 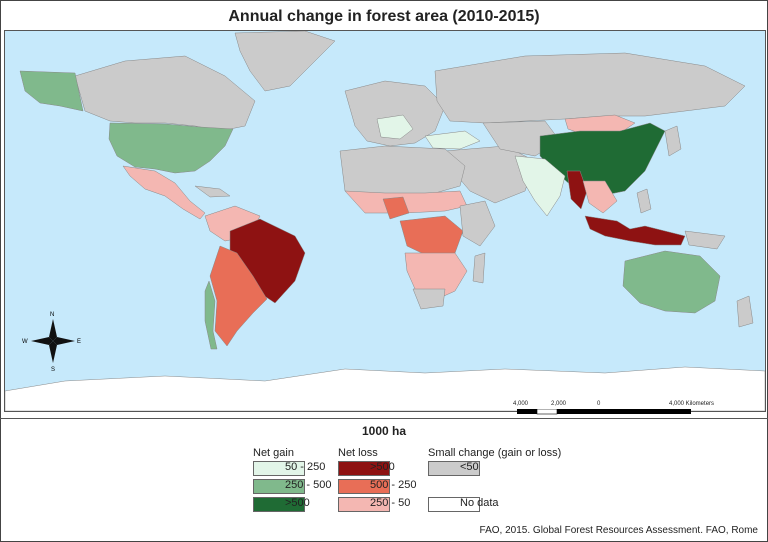 I want to click on legend-label-small: <50, so click(x=469, y=467).